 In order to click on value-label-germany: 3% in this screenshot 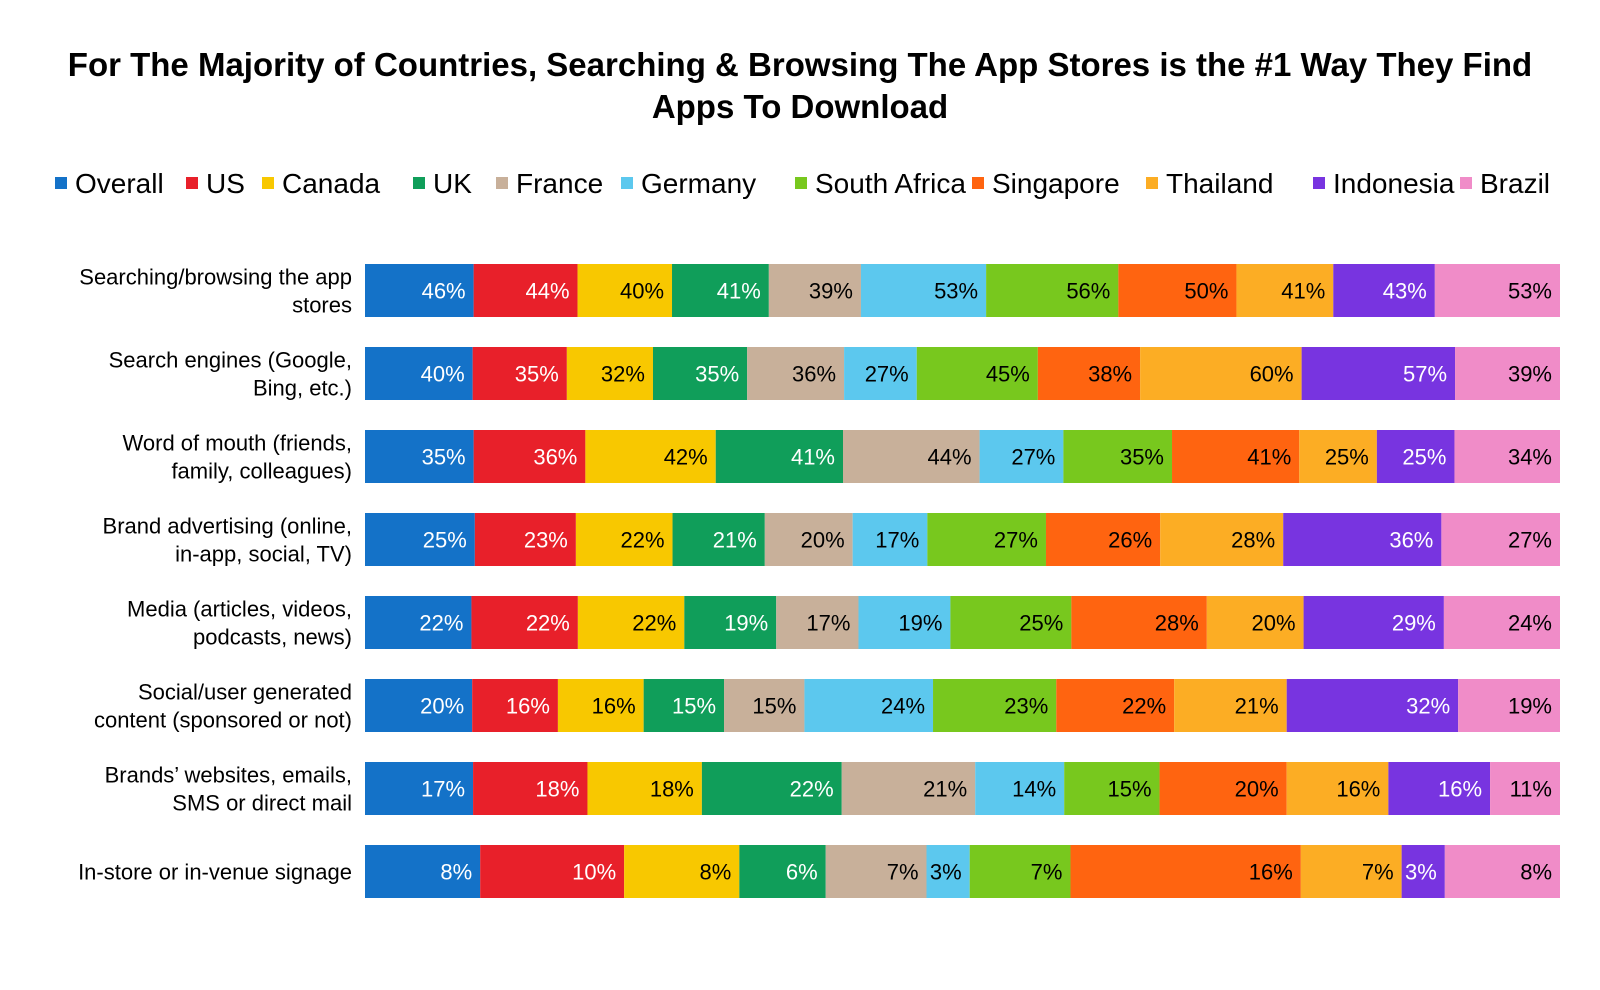, I will do `click(946, 872)`.